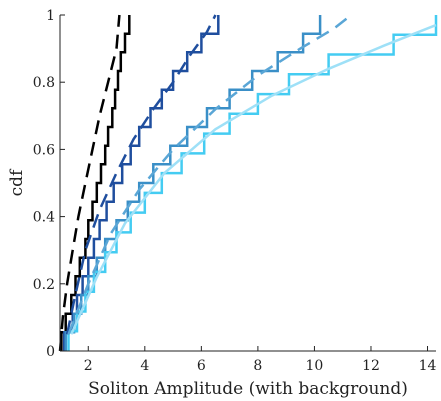 The image size is (441, 401). I want to click on y-tick-label: 0.8, so click(44, 83).